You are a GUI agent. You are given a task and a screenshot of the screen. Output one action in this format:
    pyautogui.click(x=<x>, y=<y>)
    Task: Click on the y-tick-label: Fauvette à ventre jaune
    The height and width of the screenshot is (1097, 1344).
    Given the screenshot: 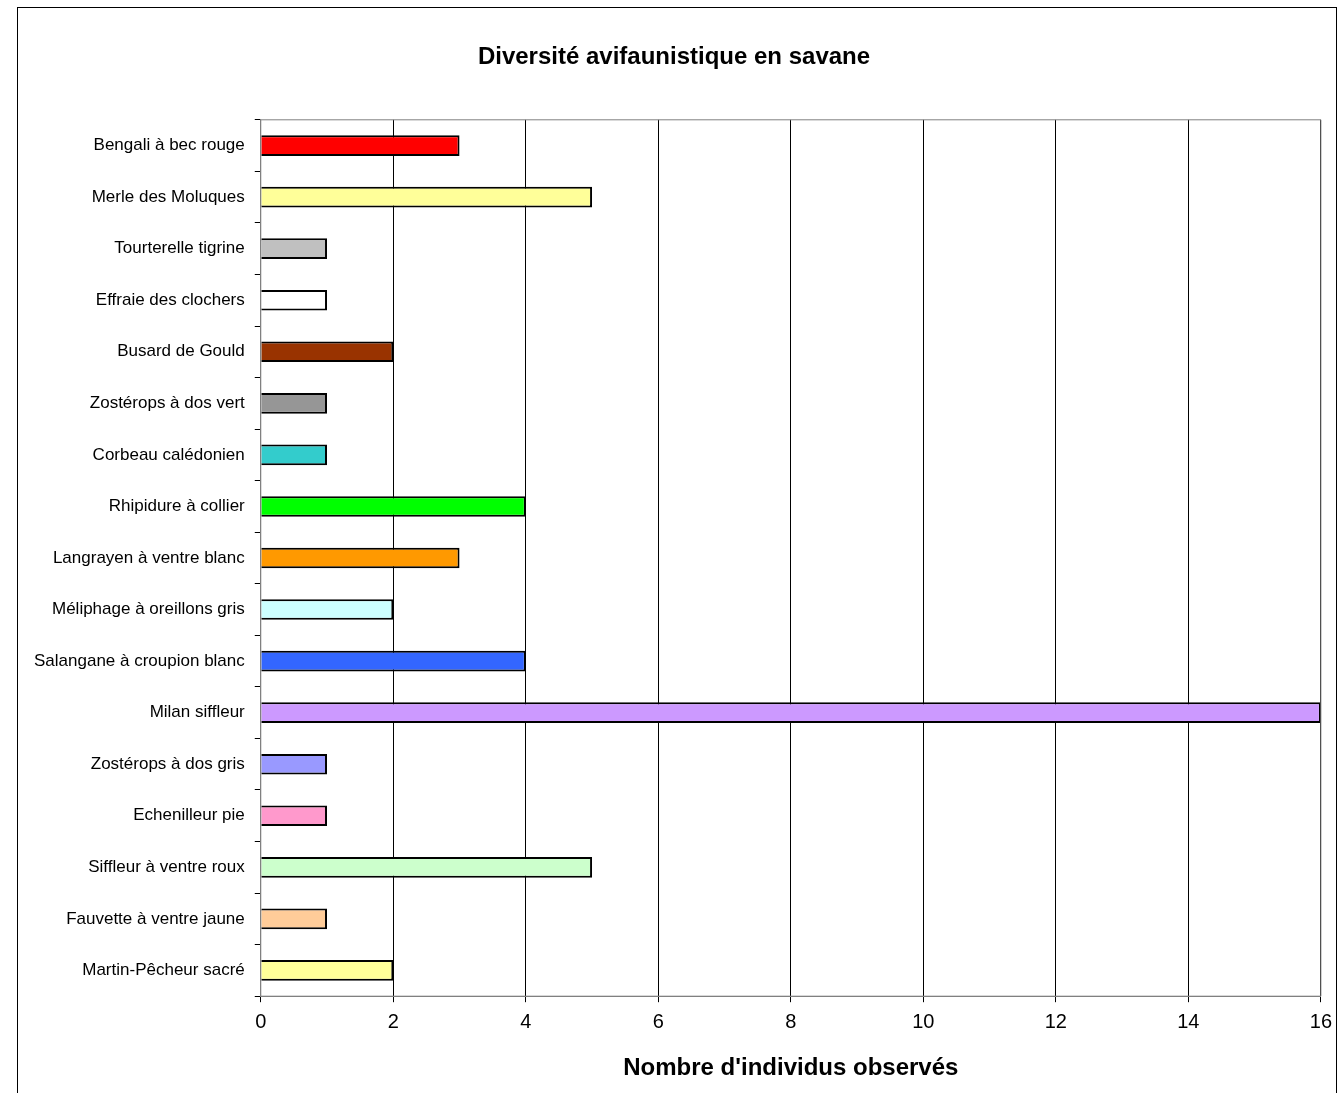 What is the action you would take?
    pyautogui.click(x=155, y=918)
    